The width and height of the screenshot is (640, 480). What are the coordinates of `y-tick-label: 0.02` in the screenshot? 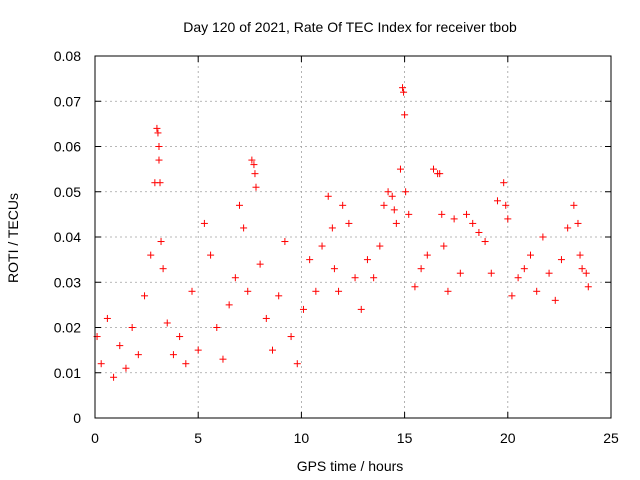 It's located at (67, 328).